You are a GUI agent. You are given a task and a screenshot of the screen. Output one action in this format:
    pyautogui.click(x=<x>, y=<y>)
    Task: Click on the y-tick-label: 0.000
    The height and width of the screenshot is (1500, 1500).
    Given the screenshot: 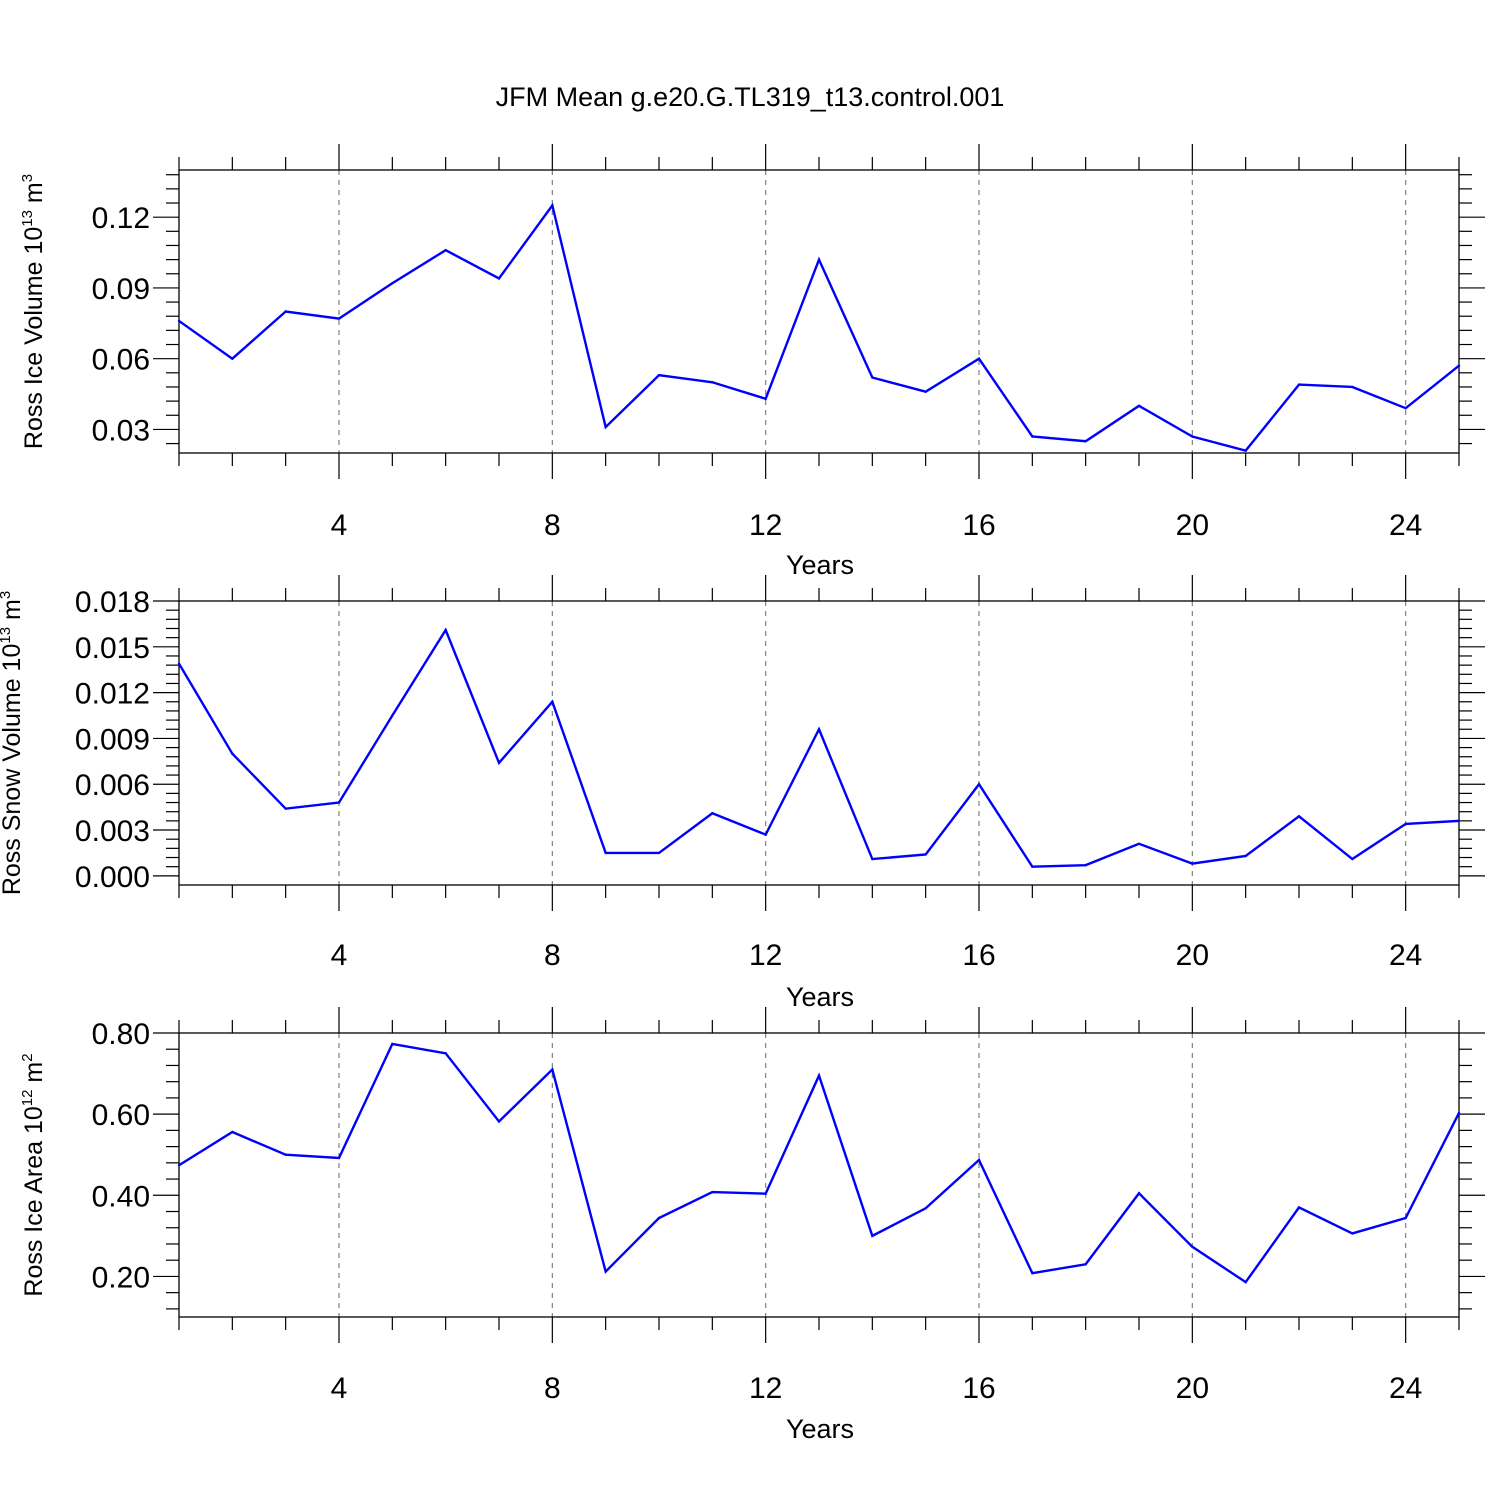 What is the action you would take?
    pyautogui.click(x=112, y=877)
    